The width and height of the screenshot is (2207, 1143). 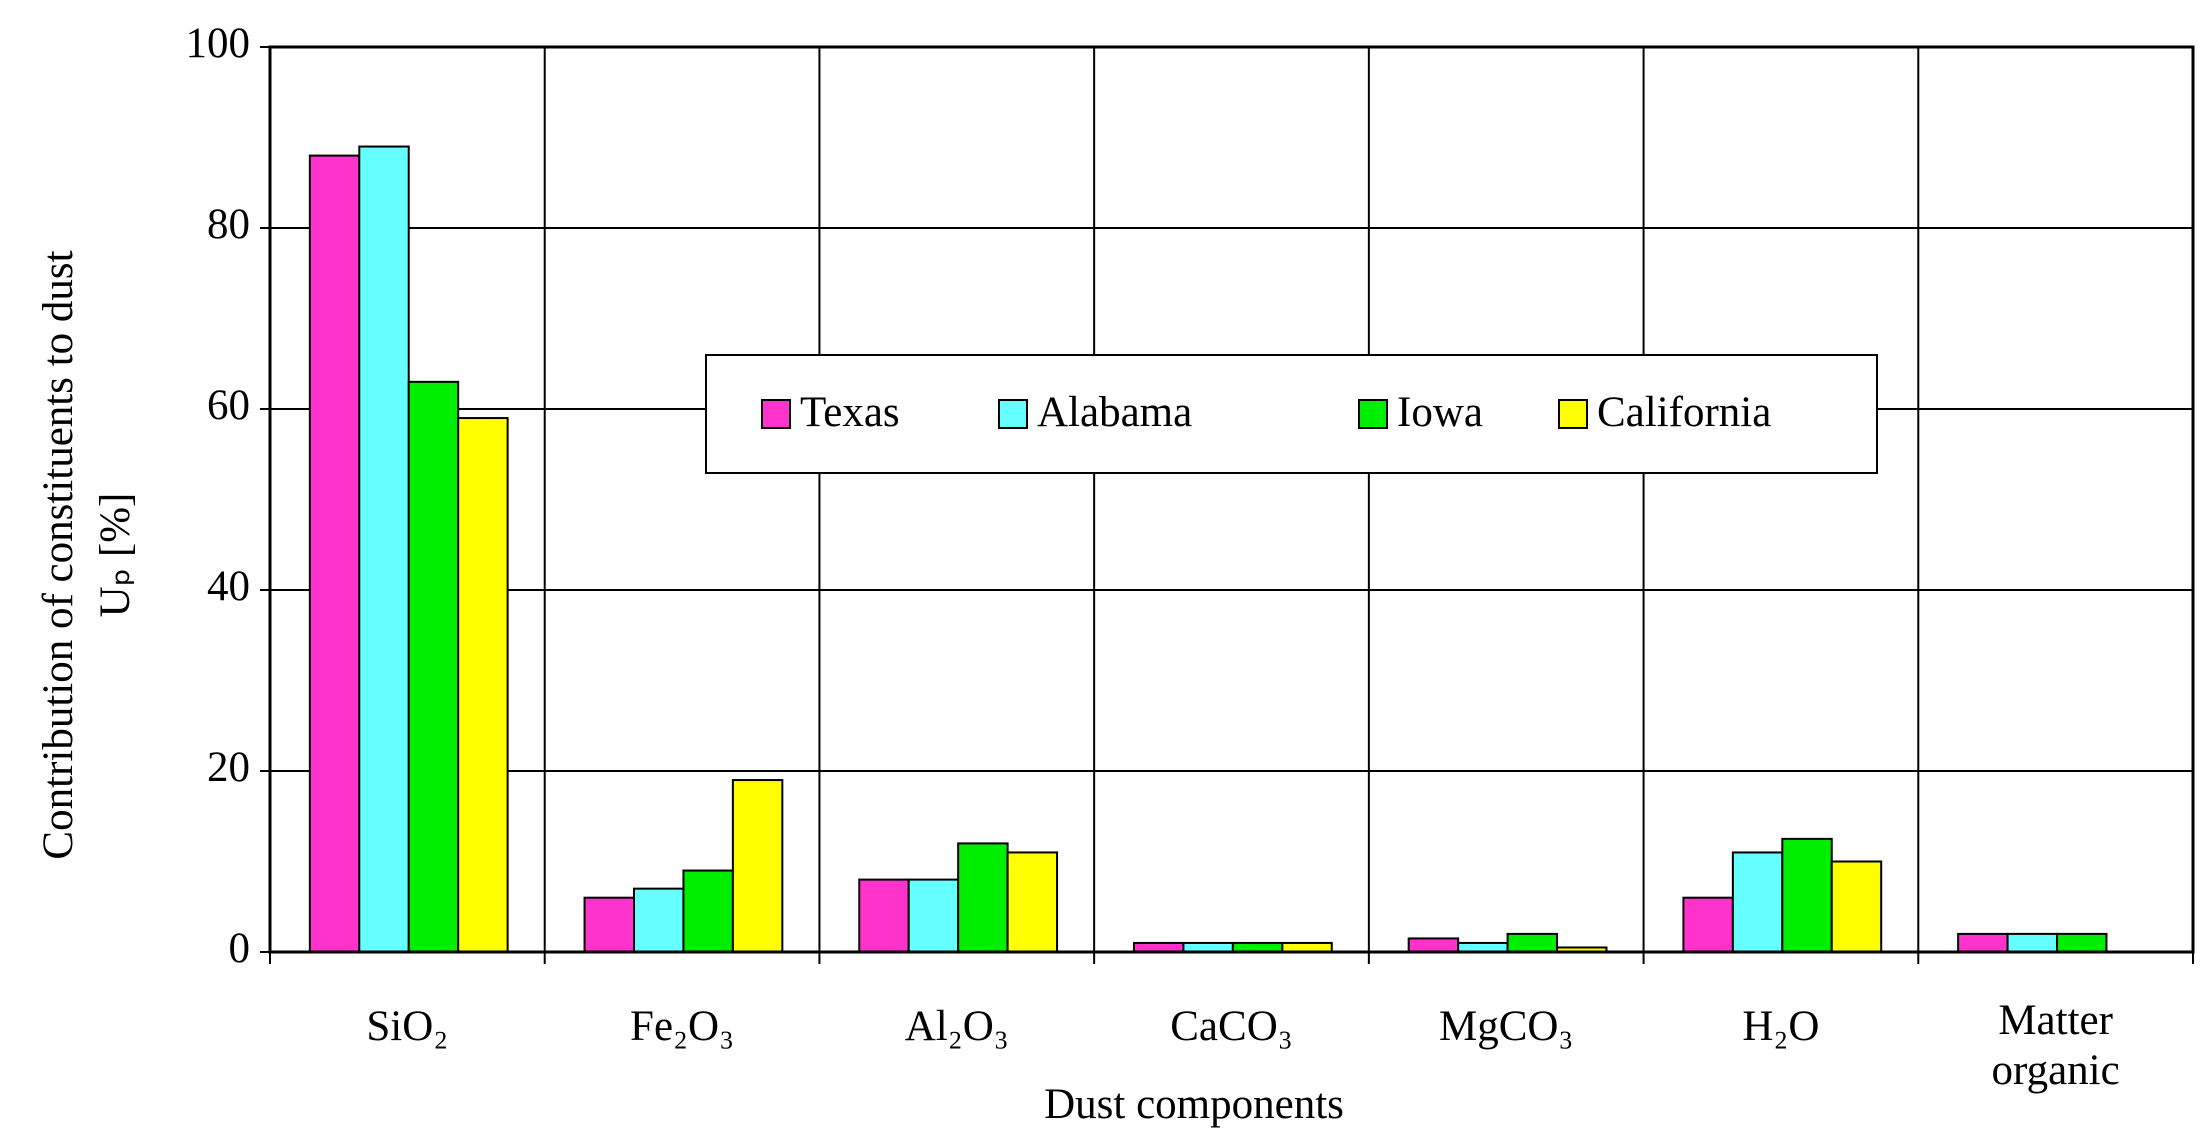 I want to click on x-tick-label: H₂O, so click(x=1780, y=1026).